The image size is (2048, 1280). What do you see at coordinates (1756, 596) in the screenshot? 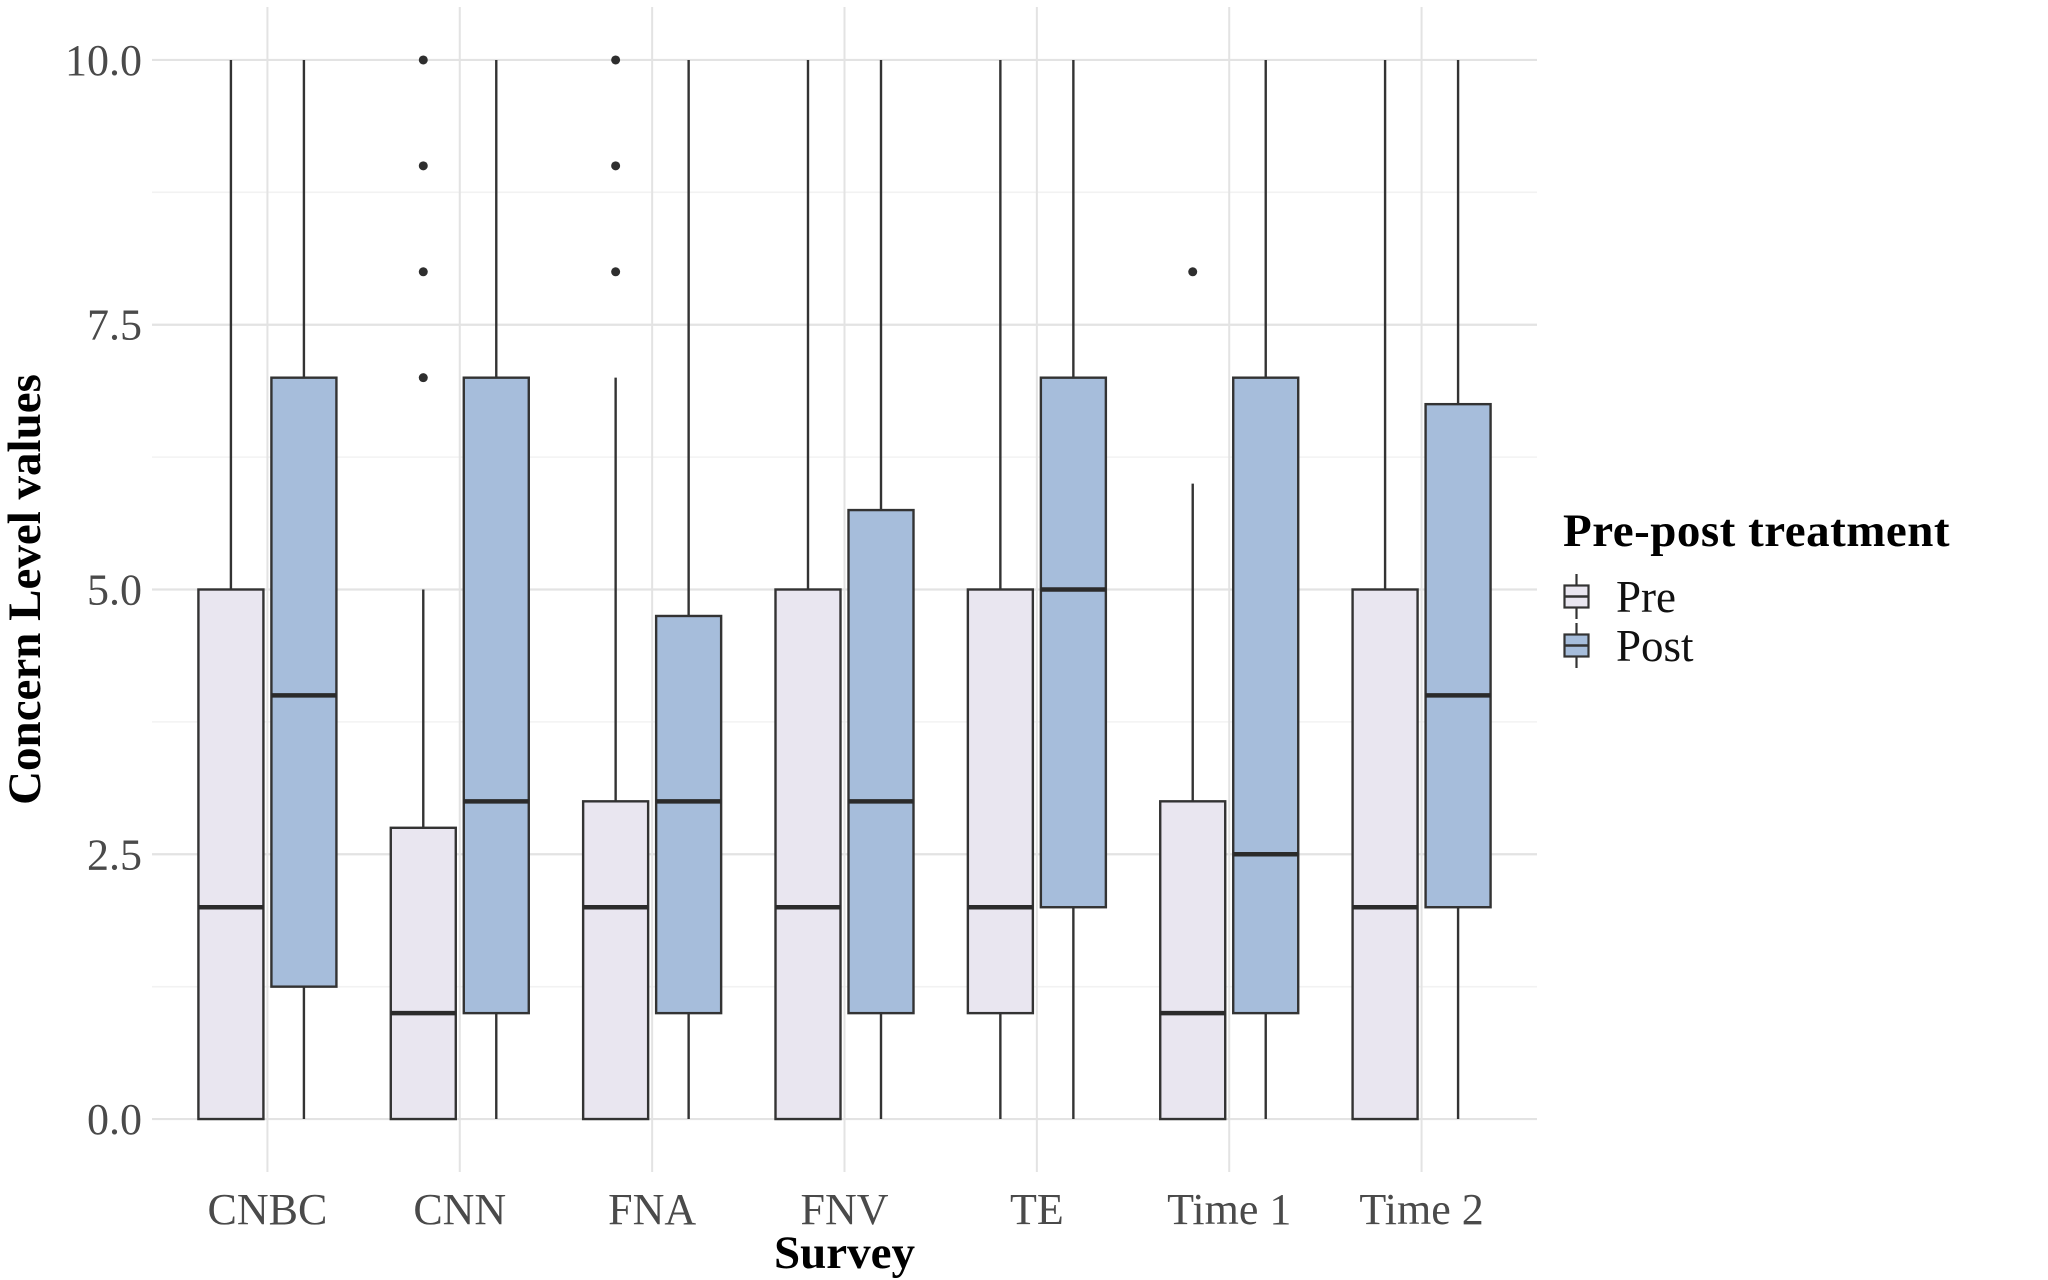
I see `legend-item-pre: Pre` at bounding box center [1756, 596].